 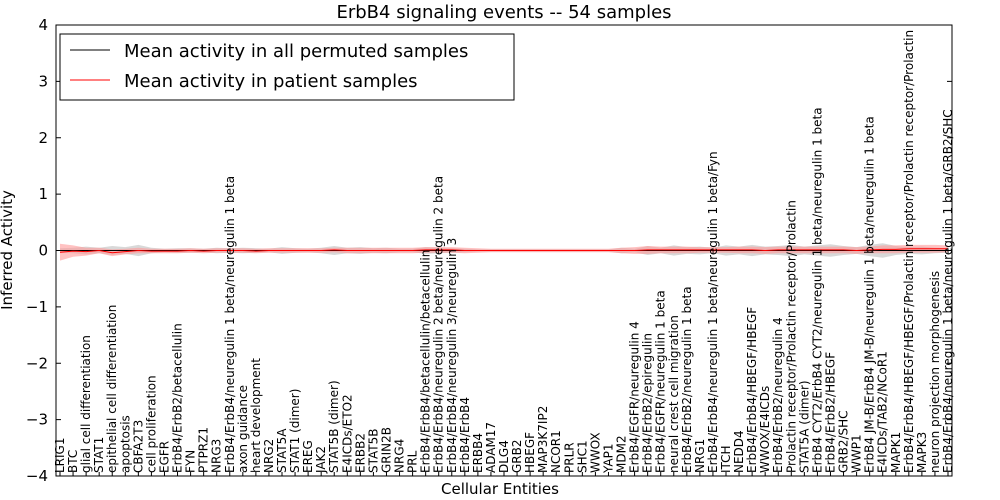 I want to click on x-tick-label: SHC1, so click(x=582, y=456).